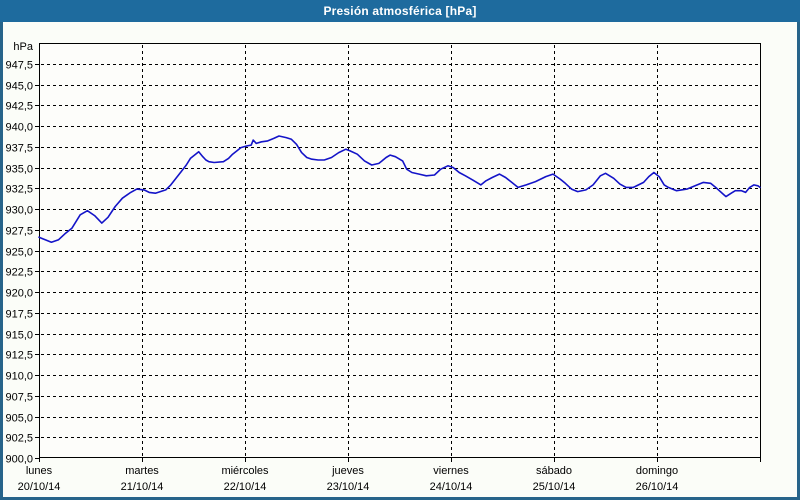 The width and height of the screenshot is (800, 500). I want to click on y-tick-label: 940,0, so click(19, 128).